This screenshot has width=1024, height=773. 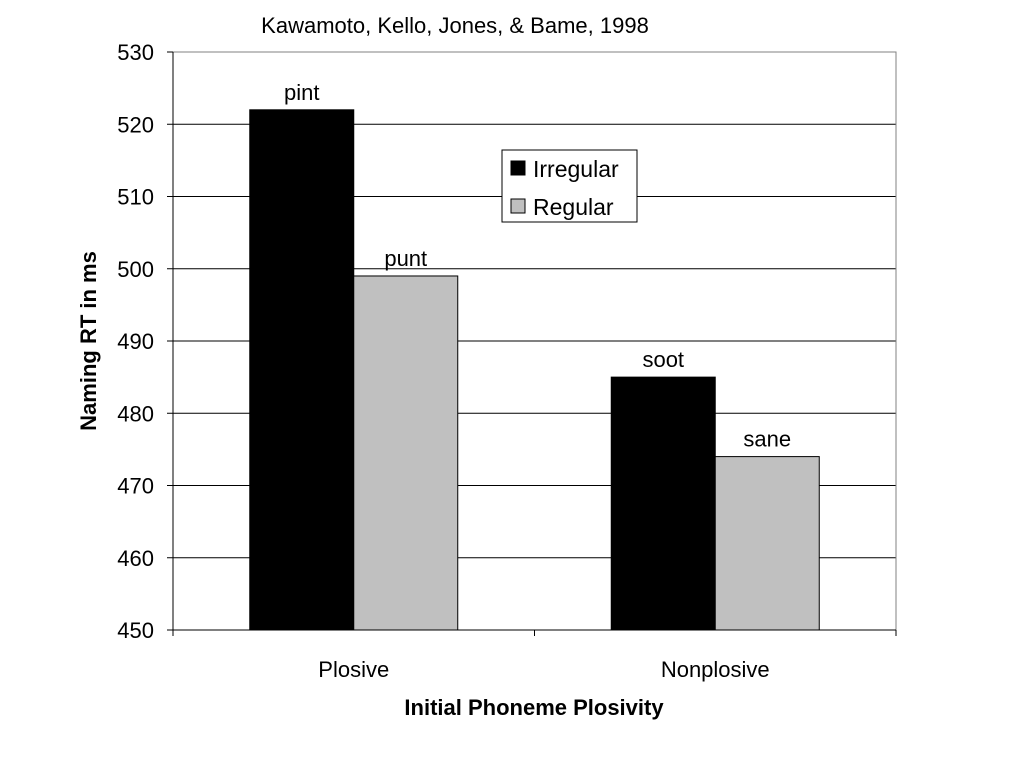 I want to click on legend: Irregular Regular, so click(x=569, y=186).